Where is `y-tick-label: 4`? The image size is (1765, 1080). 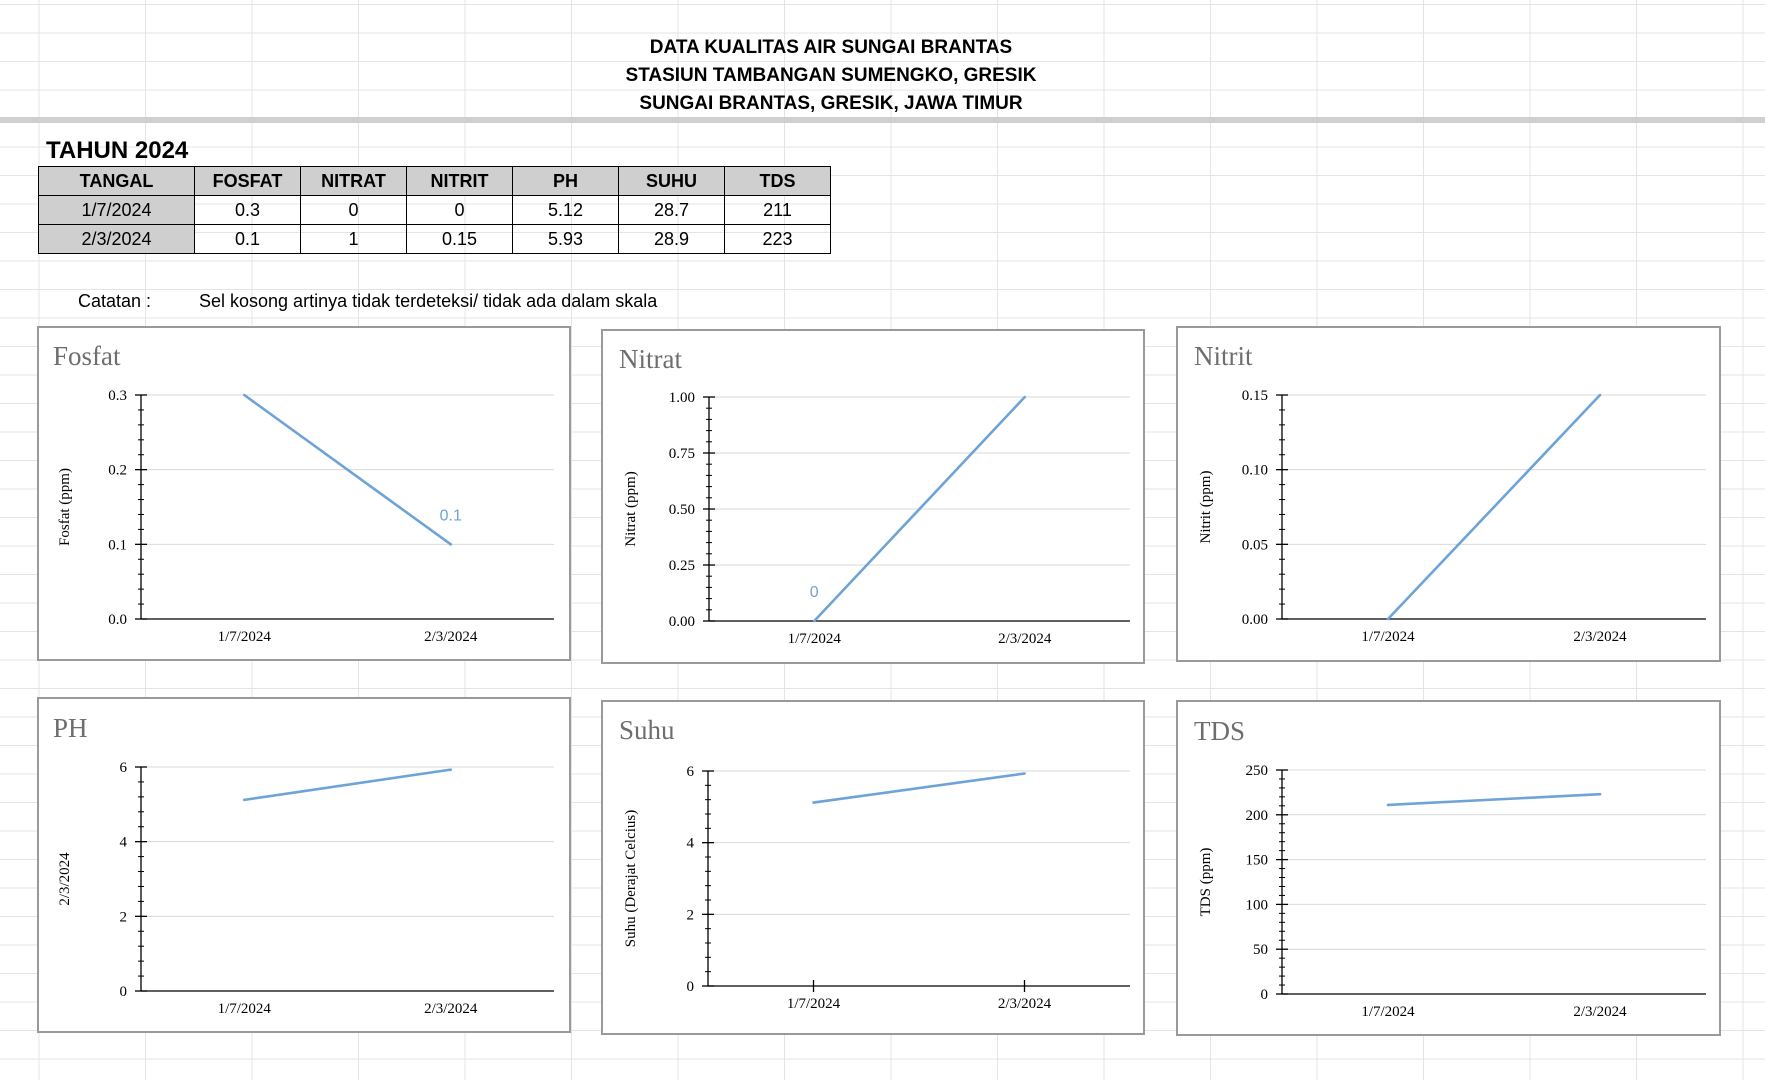
y-tick-label: 4 is located at coordinates (124, 843).